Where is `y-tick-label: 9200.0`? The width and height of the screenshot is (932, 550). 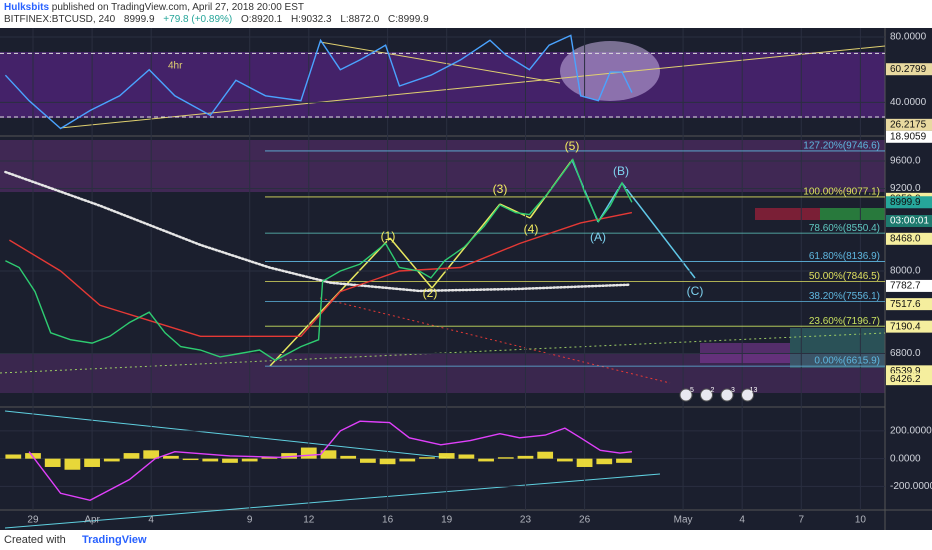
y-tick-label: 9200.0 is located at coordinates (905, 188).